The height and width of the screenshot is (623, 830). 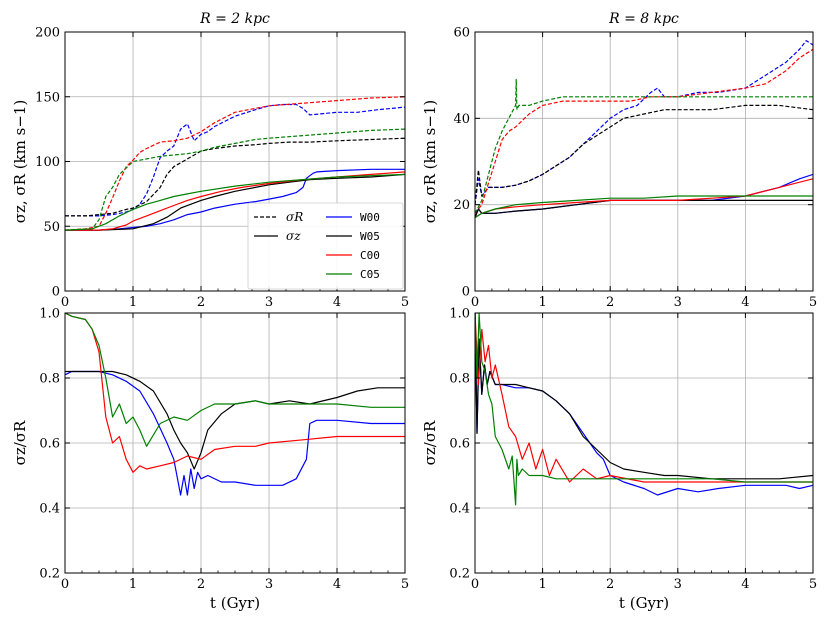 I want to click on y-tick-label: 200, so click(x=47, y=33).